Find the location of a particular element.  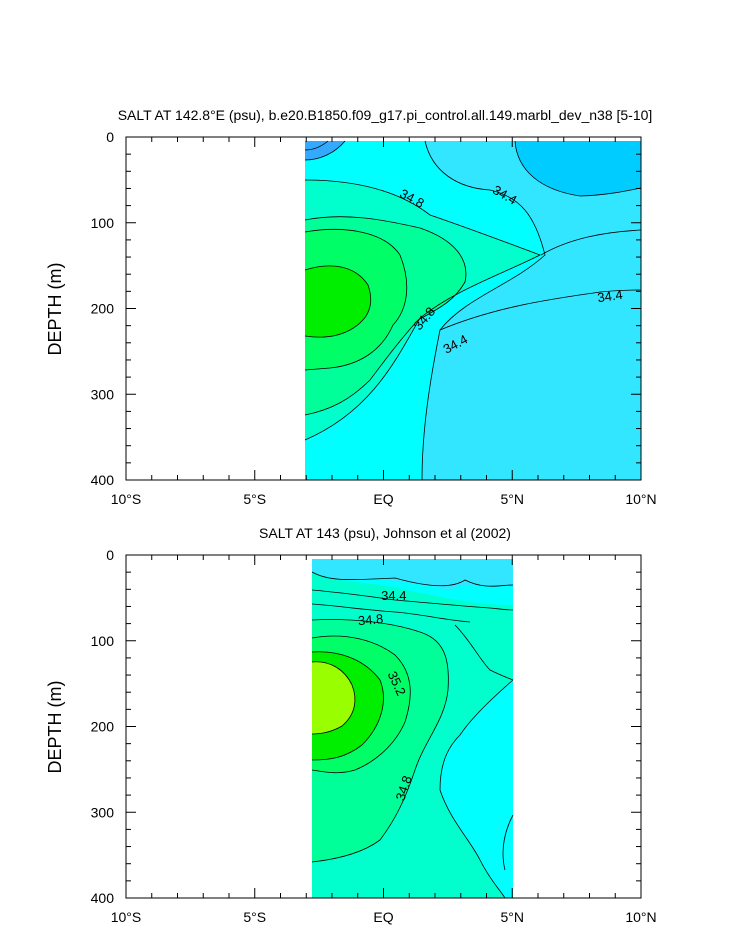

contour-lines-obs is located at coordinates (412, 735).